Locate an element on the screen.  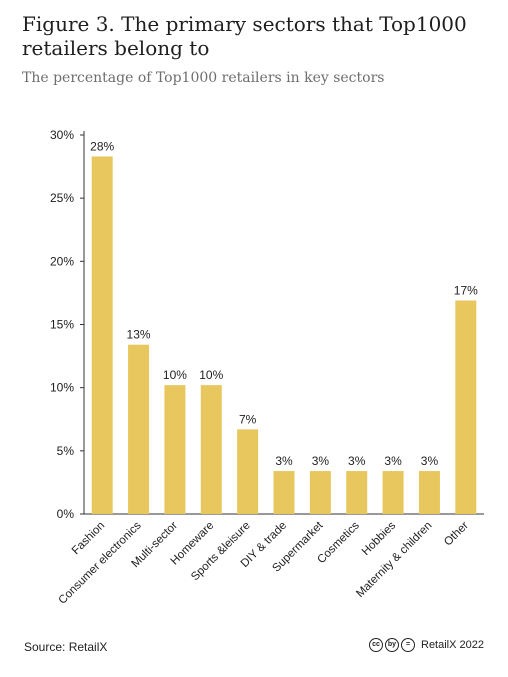
y-tick-label: 30% is located at coordinates (62, 135).